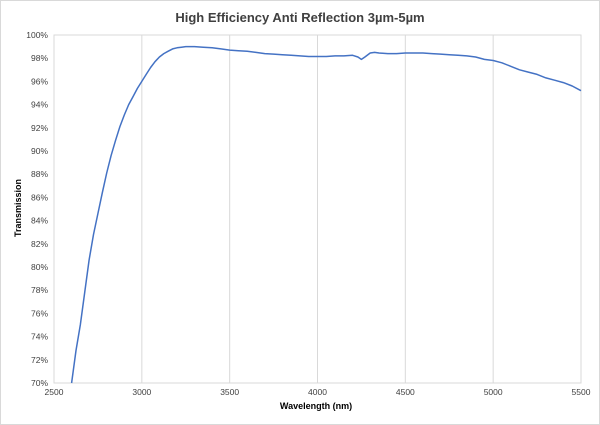 This screenshot has width=600, height=425. What do you see at coordinates (39, 337) in the screenshot?
I see `y-tick-label: 74%` at bounding box center [39, 337].